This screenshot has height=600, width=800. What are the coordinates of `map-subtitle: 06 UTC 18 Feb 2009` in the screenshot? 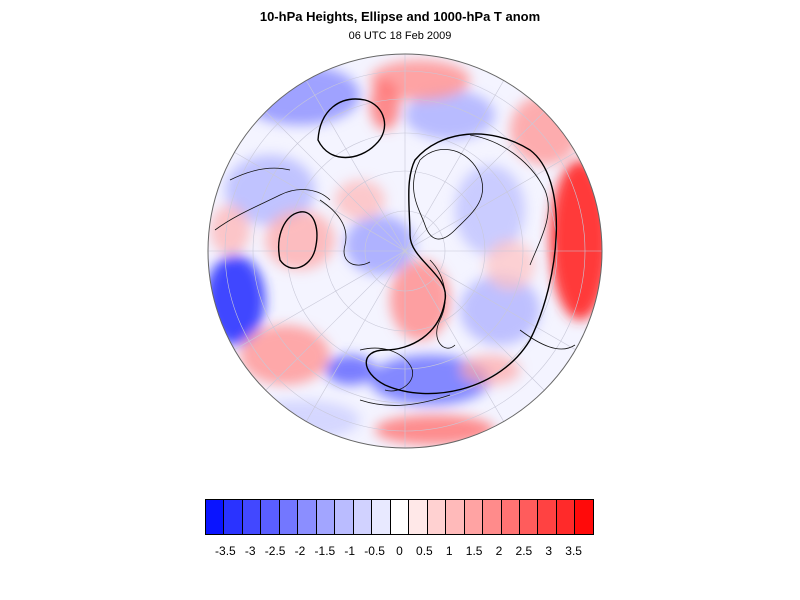 It's located at (400, 36).